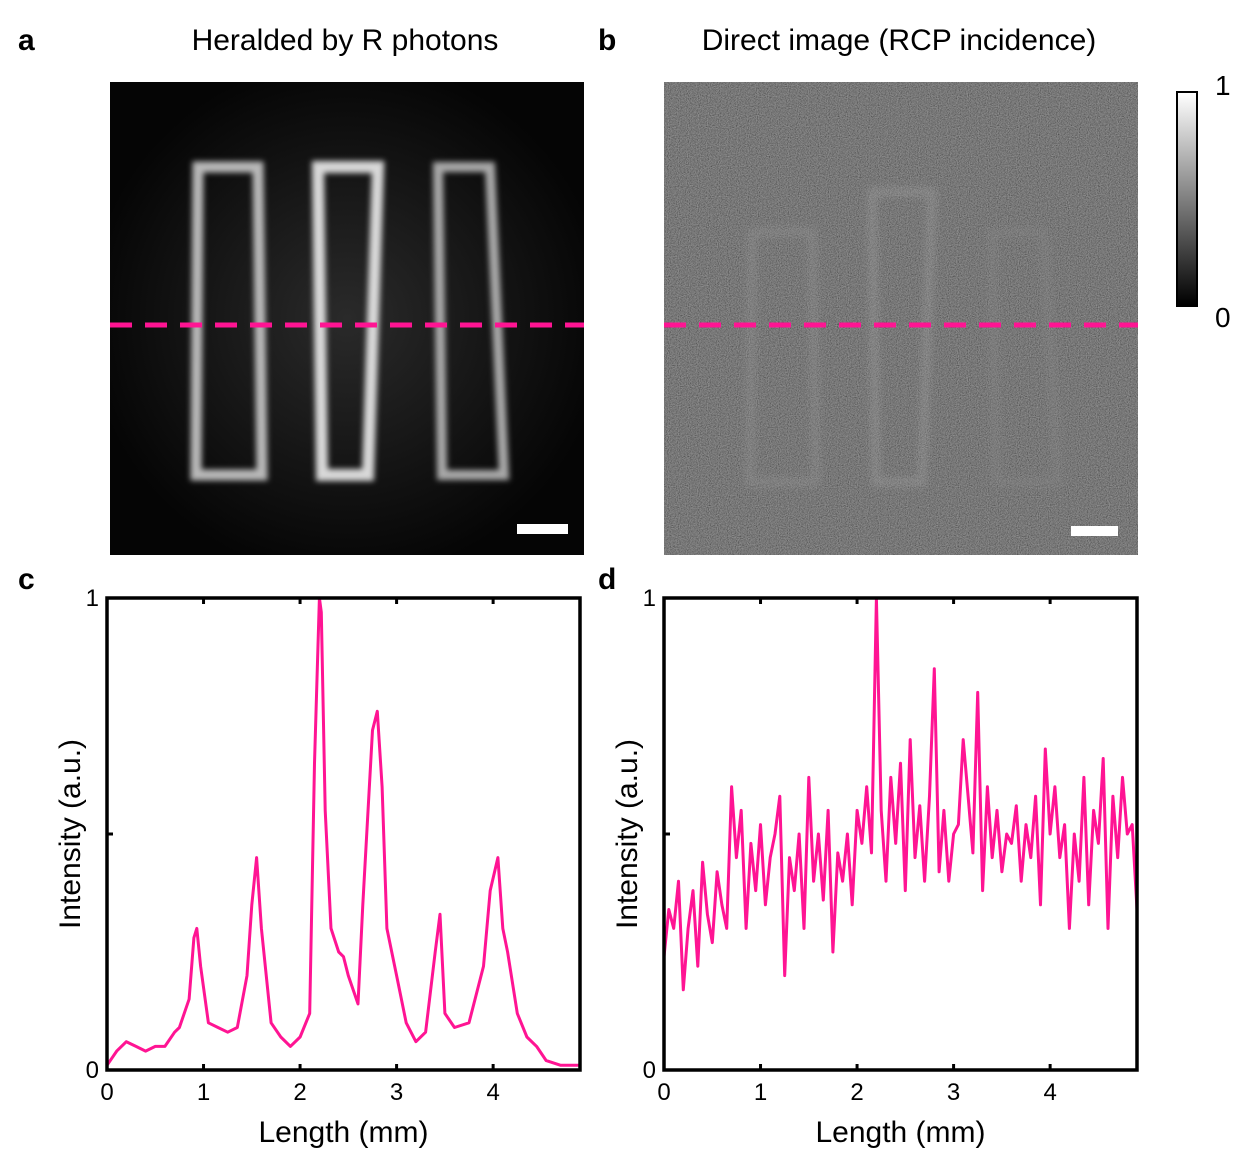  What do you see at coordinates (856, 1092) in the screenshot?
I see `x-tick-label-d: 2` at bounding box center [856, 1092].